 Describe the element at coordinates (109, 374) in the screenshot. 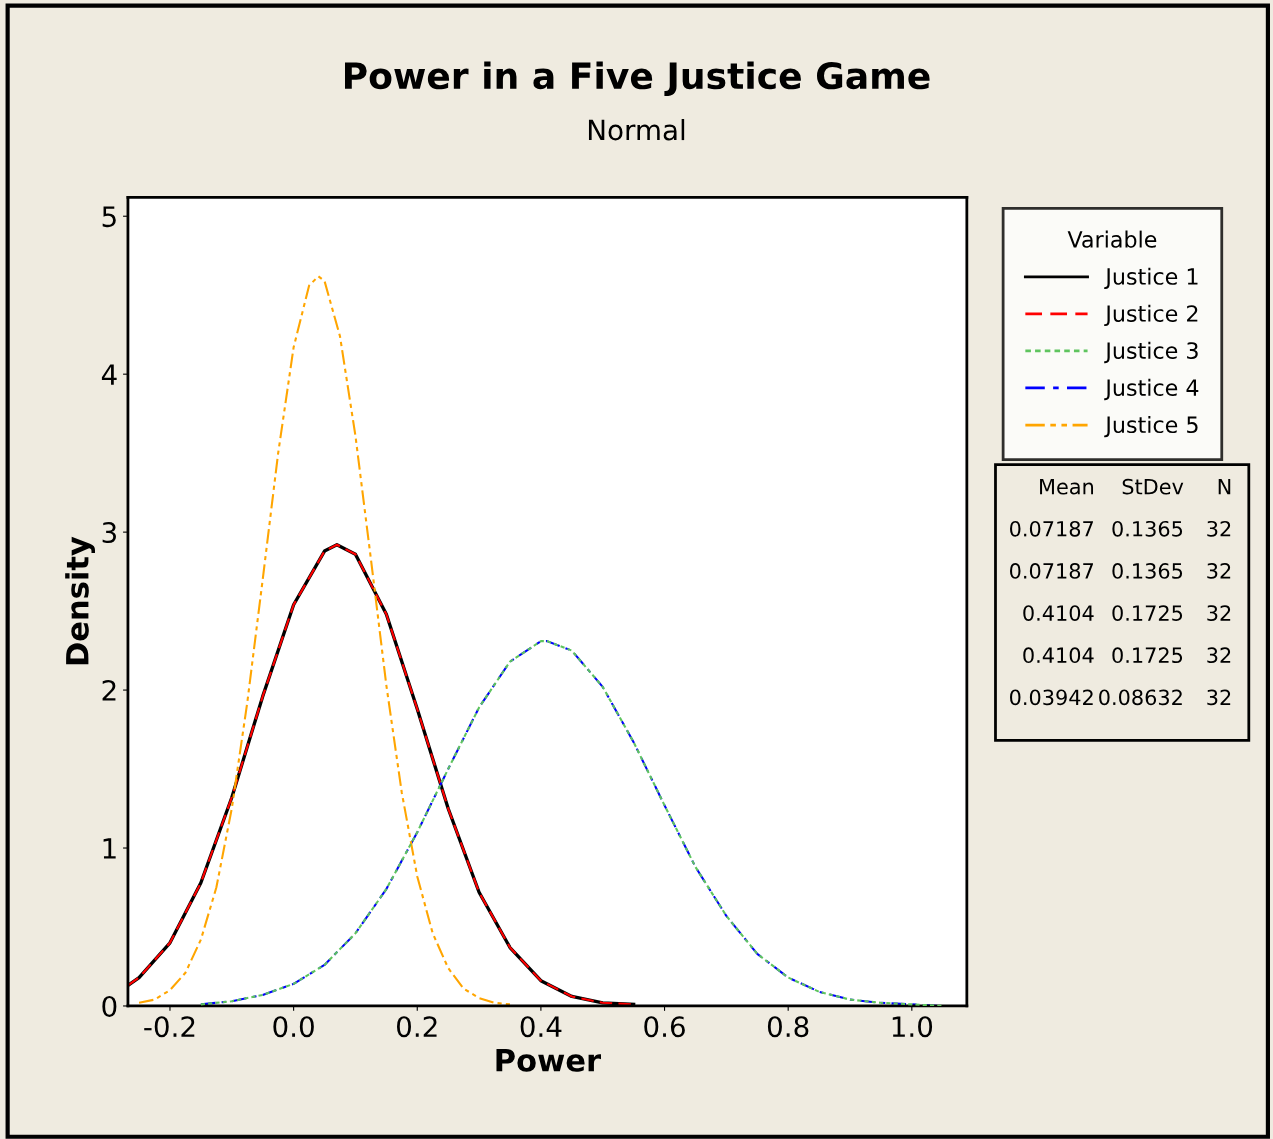

I see `y-tick-label: 4` at that location.